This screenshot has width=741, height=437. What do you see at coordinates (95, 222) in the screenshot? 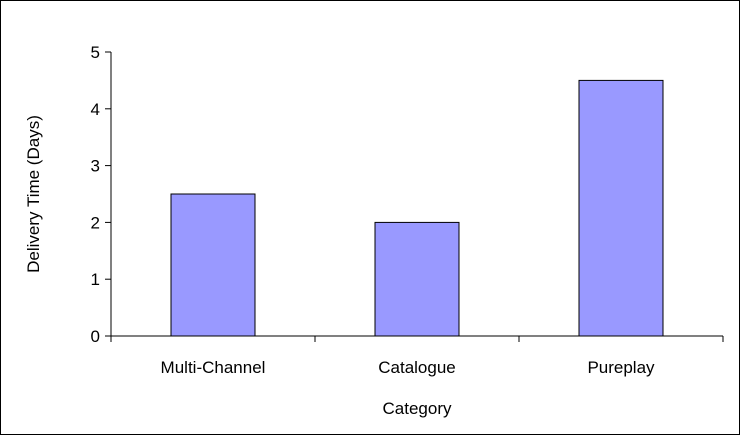
I see `y-tick-label: 2` at bounding box center [95, 222].